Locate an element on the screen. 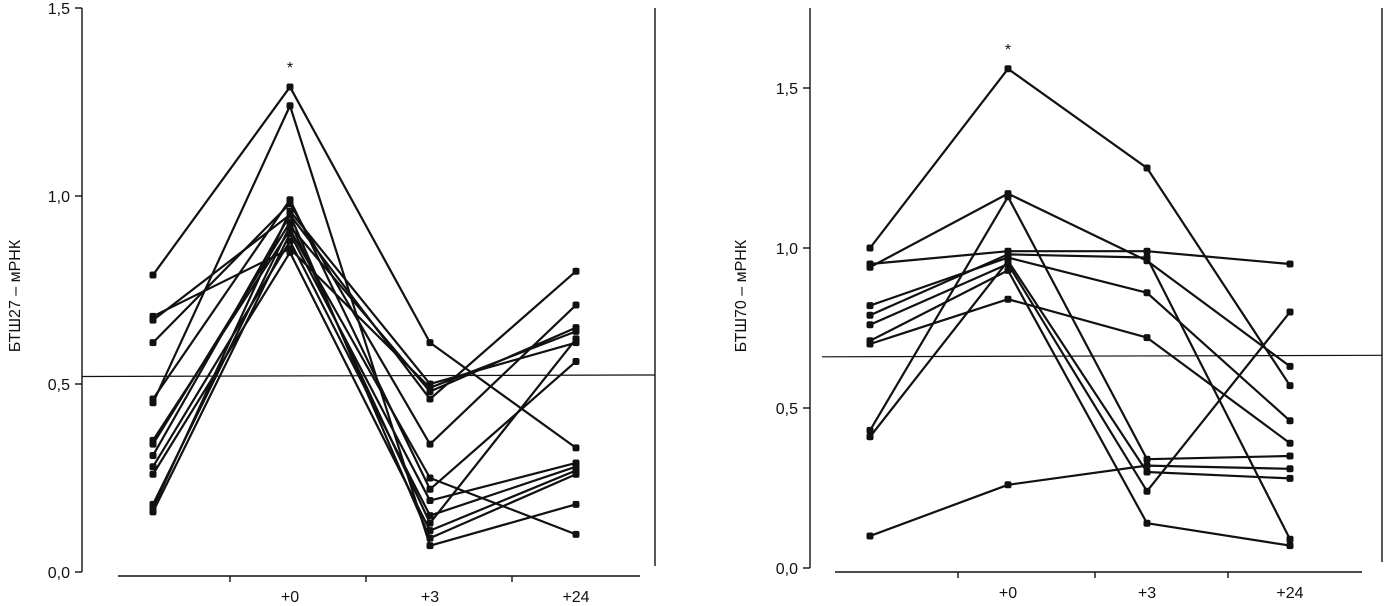 The height and width of the screenshot is (606, 1385). y-tick-label: 1,5 is located at coordinates (59, 9).